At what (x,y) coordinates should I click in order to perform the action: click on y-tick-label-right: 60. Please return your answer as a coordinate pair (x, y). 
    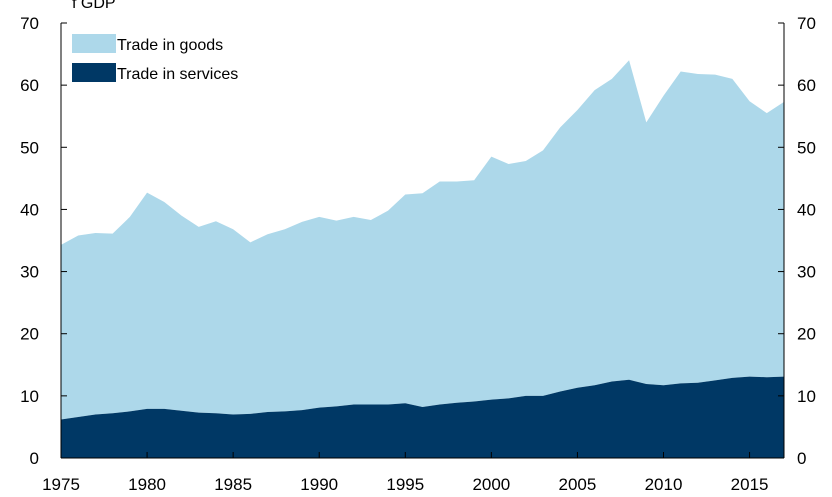
    Looking at the image, I should click on (806, 85).